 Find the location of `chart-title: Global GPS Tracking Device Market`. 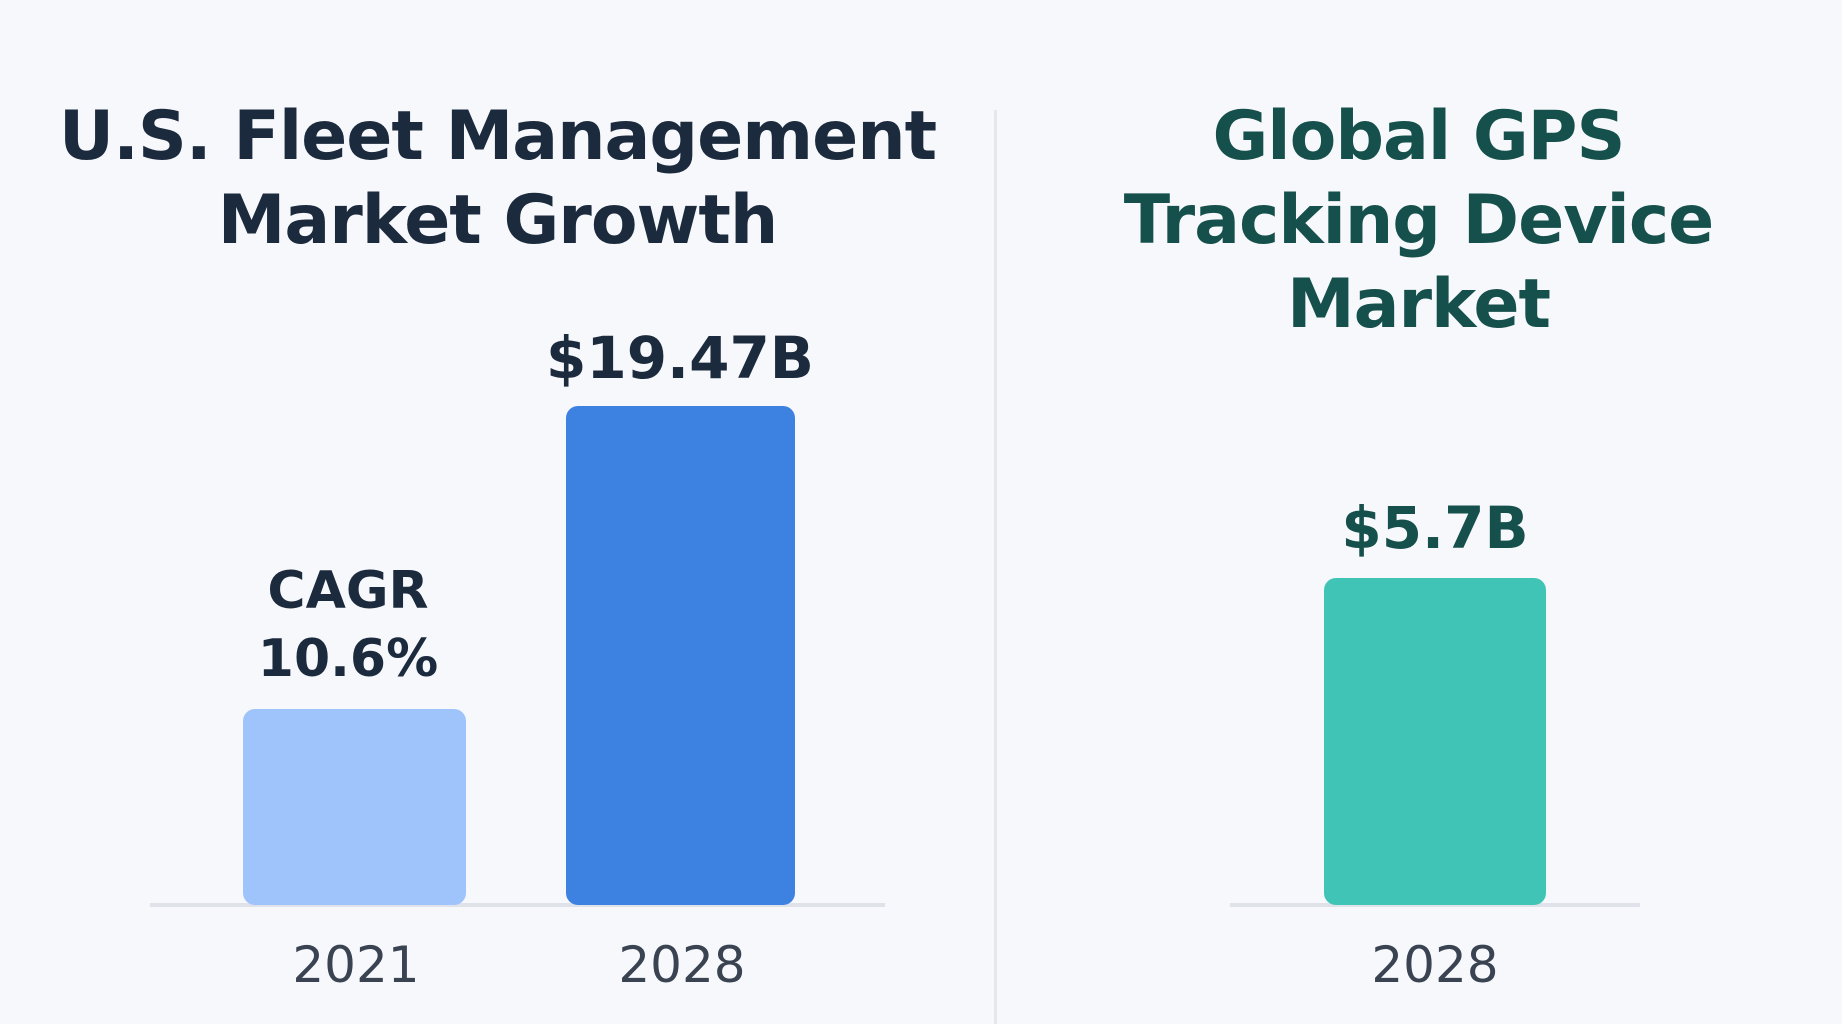

chart-title: Global GPS Tracking Device Market is located at coordinates (1418, 221).